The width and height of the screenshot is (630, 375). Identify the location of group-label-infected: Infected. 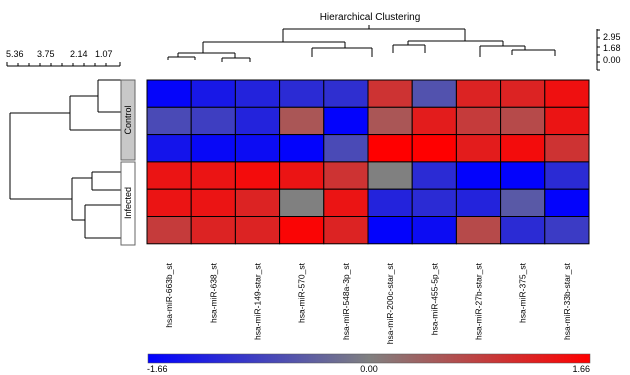
(128, 203).